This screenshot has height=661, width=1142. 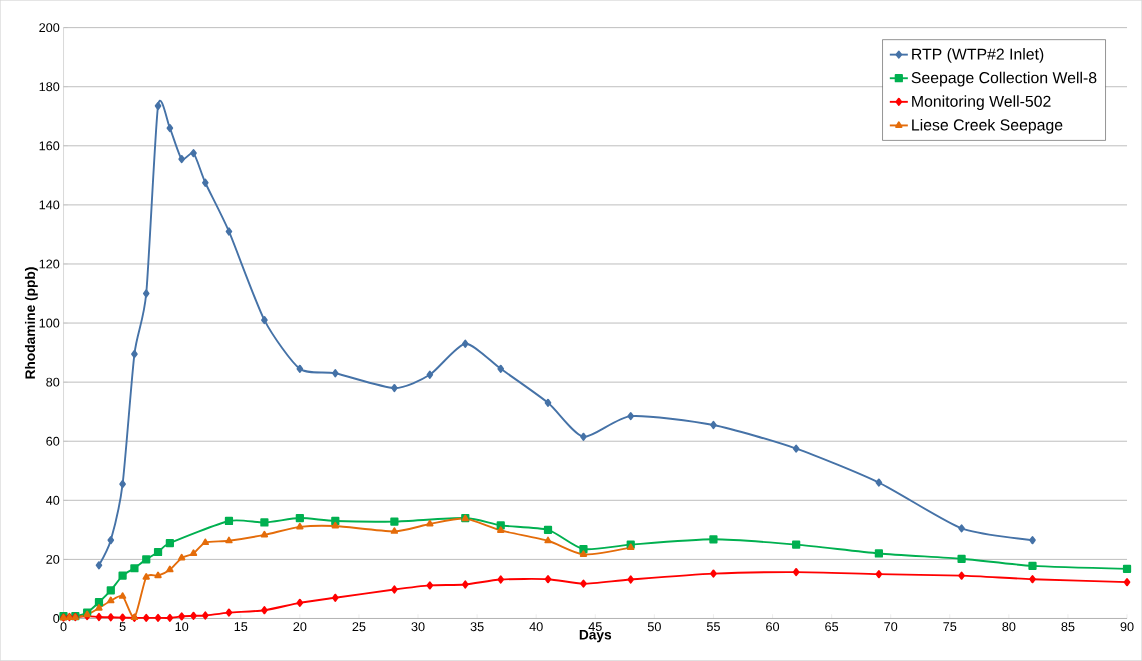 I want to click on y-tick-label: 80, so click(x=53, y=382).